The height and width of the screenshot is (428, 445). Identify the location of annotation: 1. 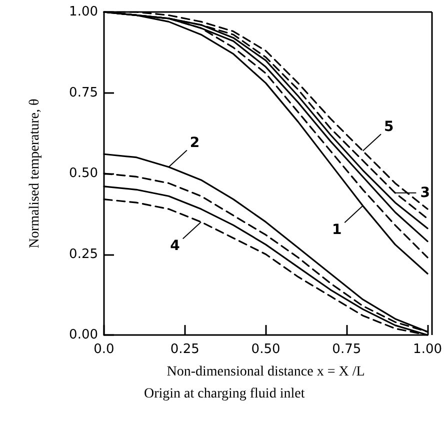
(337, 230).